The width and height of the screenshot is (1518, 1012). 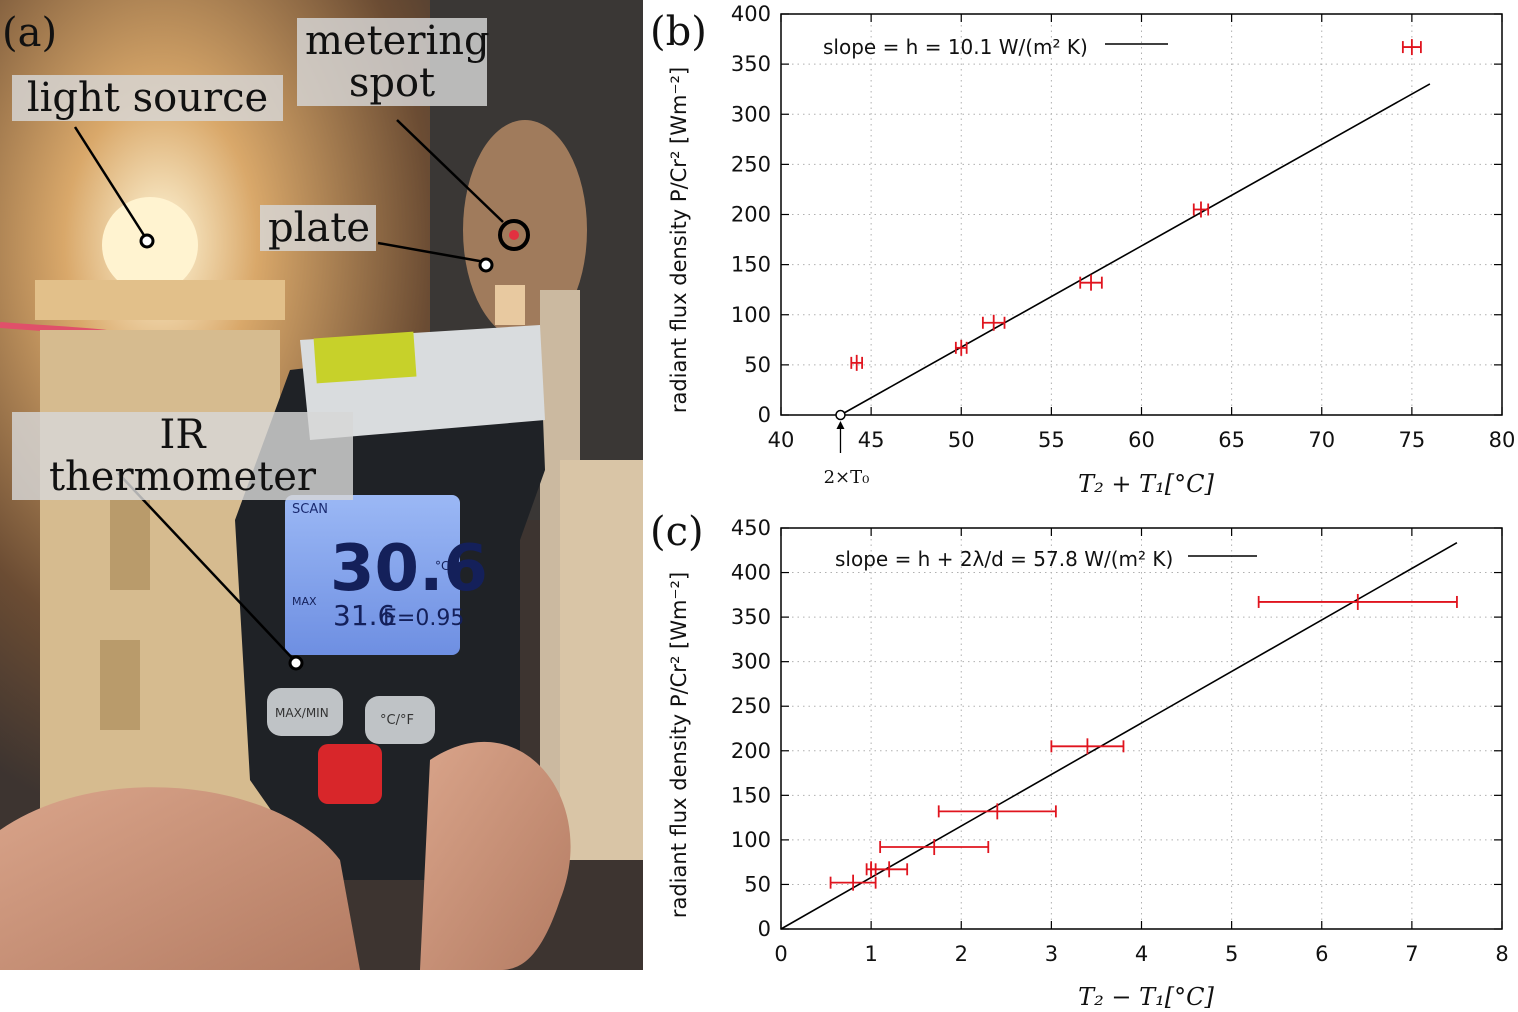 What do you see at coordinates (1231, 440) in the screenshot?
I see `x-tick-label: 65` at bounding box center [1231, 440].